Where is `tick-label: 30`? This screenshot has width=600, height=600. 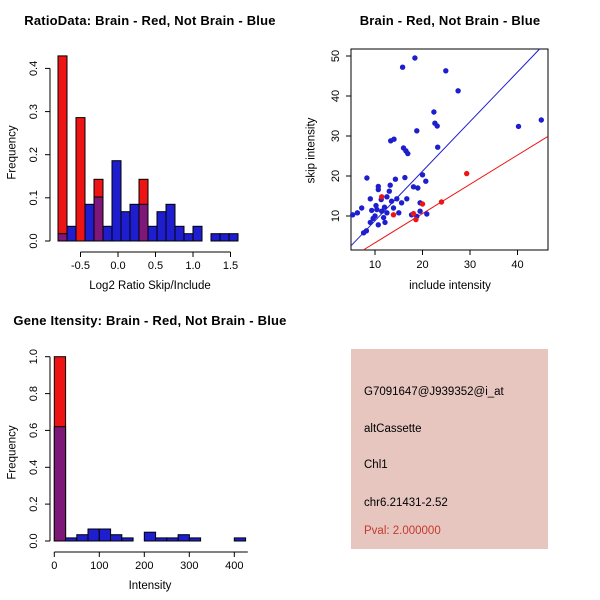
tick-label: 30 is located at coordinates (336, 136).